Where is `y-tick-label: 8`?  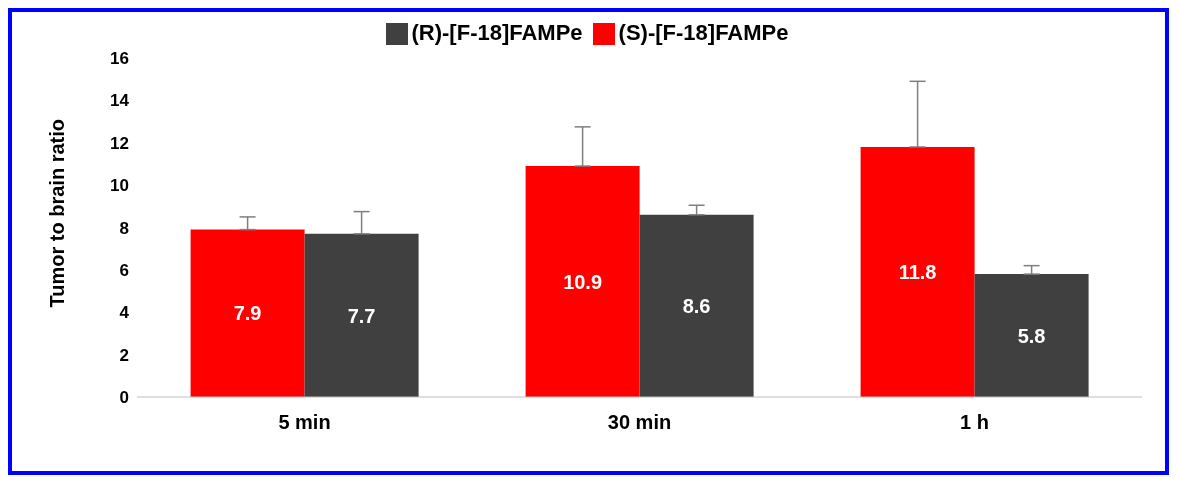
y-tick-label: 8 is located at coordinates (124, 228).